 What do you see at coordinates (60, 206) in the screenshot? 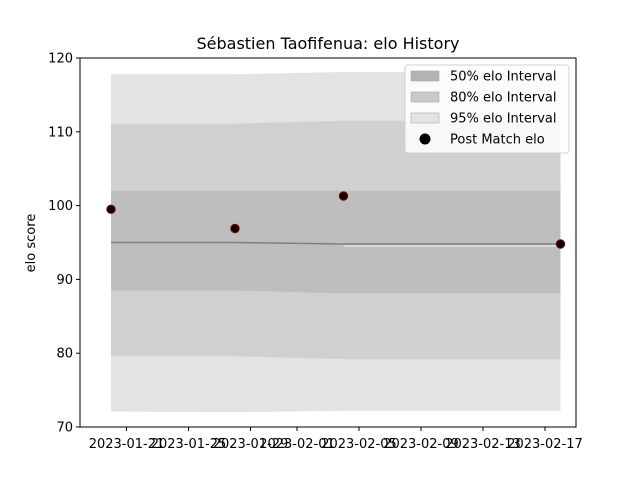
I see `y-tick-label: 100` at bounding box center [60, 206].